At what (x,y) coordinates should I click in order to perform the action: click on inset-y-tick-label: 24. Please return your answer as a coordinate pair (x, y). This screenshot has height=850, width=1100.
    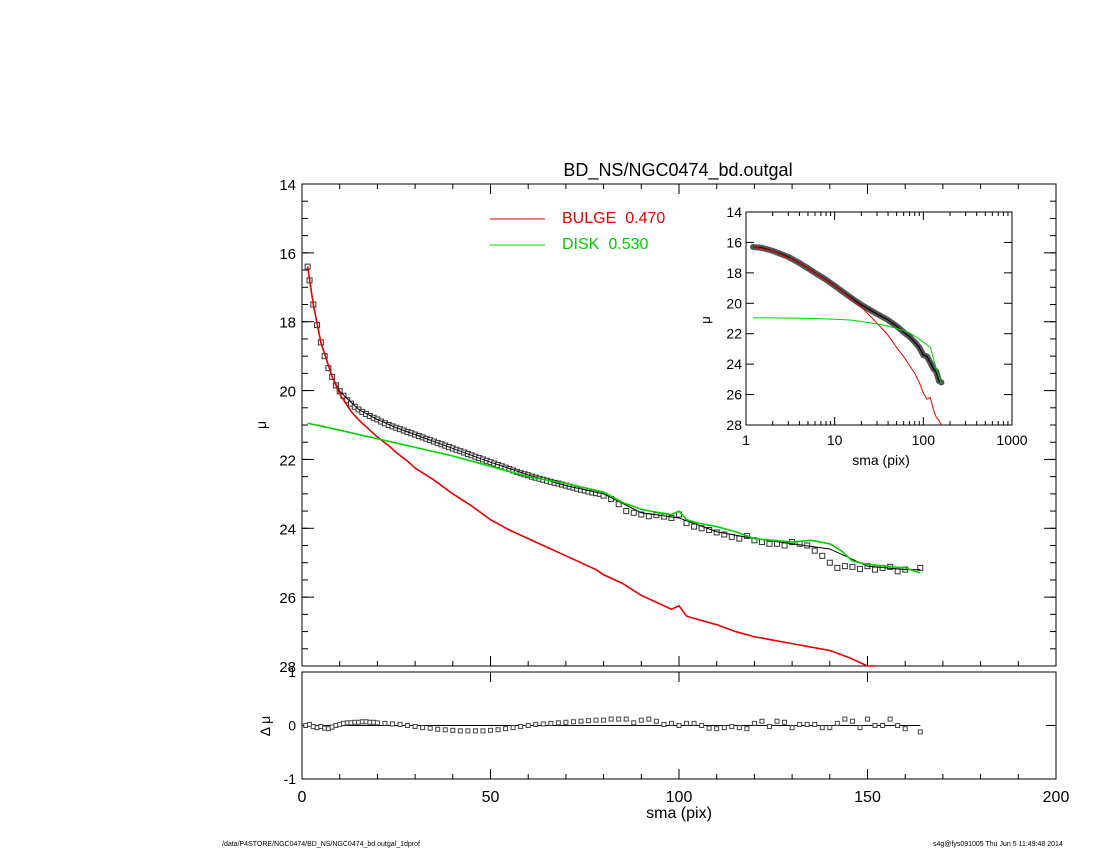
    Looking at the image, I should click on (734, 364).